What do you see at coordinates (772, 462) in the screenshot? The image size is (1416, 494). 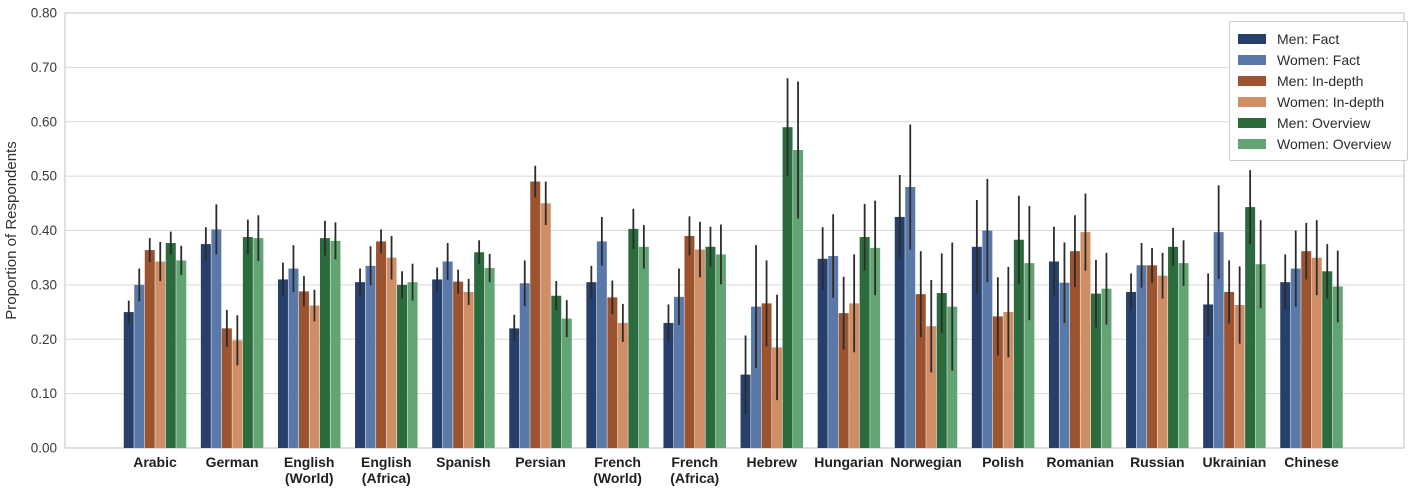 I see `x-tick-label: Hebrew` at bounding box center [772, 462].